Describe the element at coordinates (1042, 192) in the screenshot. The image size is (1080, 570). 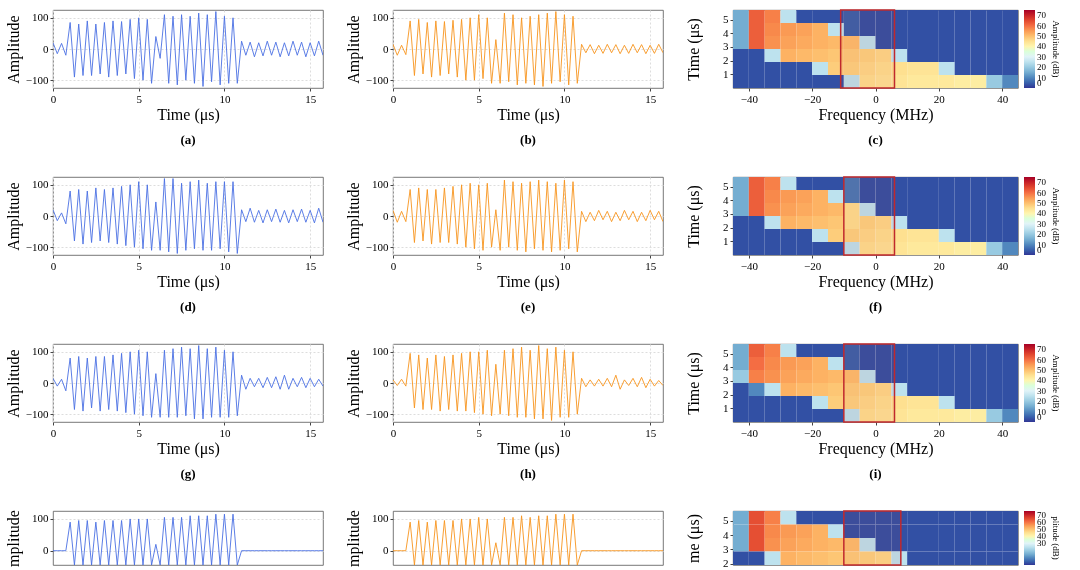
I see `color-bar-label: 60` at that location.